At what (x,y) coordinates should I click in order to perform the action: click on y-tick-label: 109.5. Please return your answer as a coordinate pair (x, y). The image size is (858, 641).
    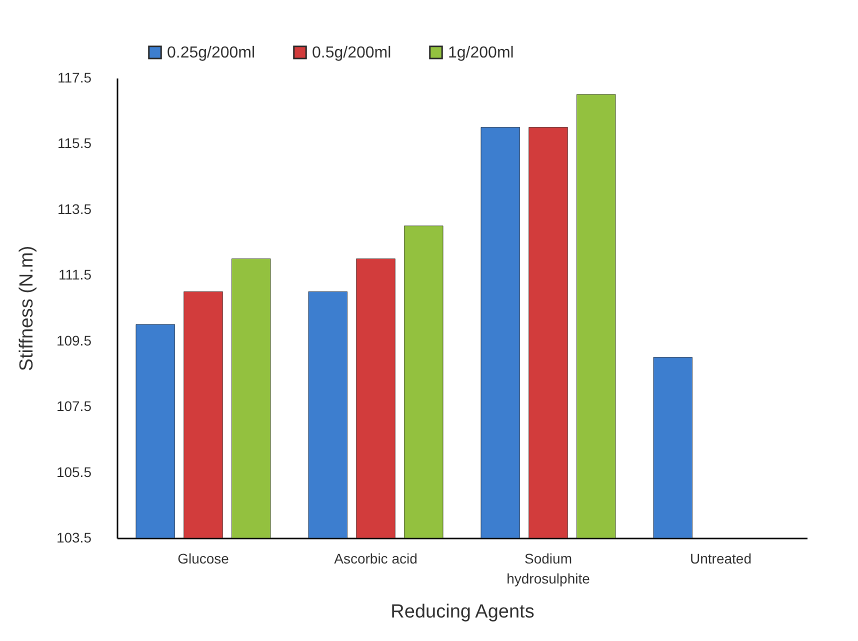
    Looking at the image, I should click on (74, 340).